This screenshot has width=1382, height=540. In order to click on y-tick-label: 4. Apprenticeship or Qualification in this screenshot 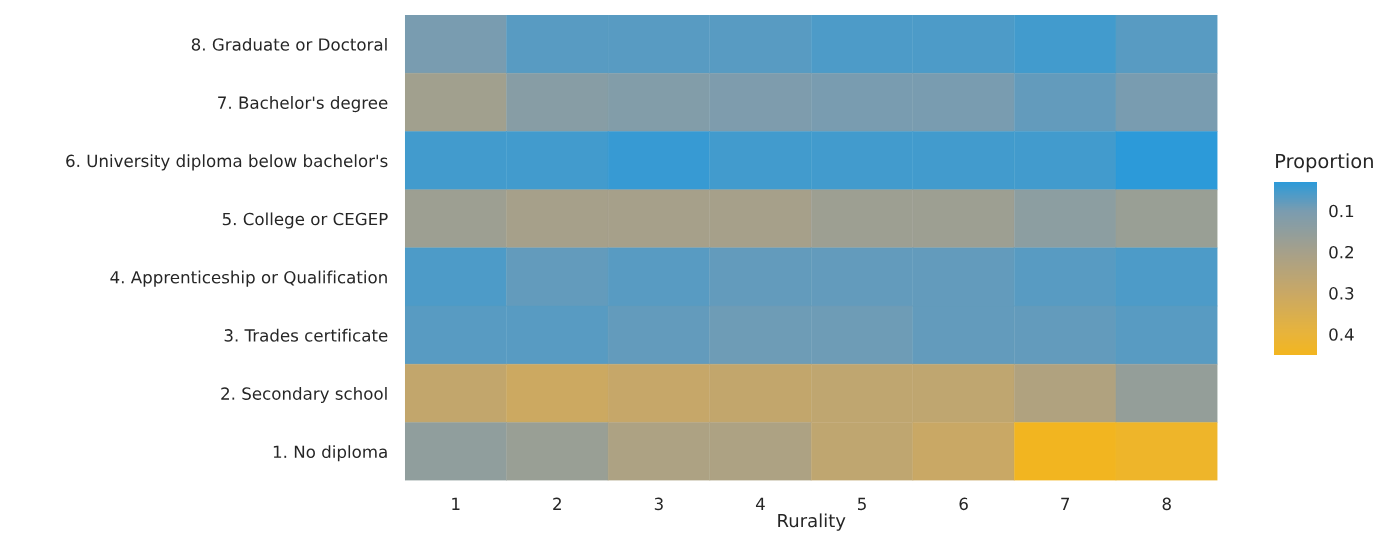, I will do `click(248, 278)`.